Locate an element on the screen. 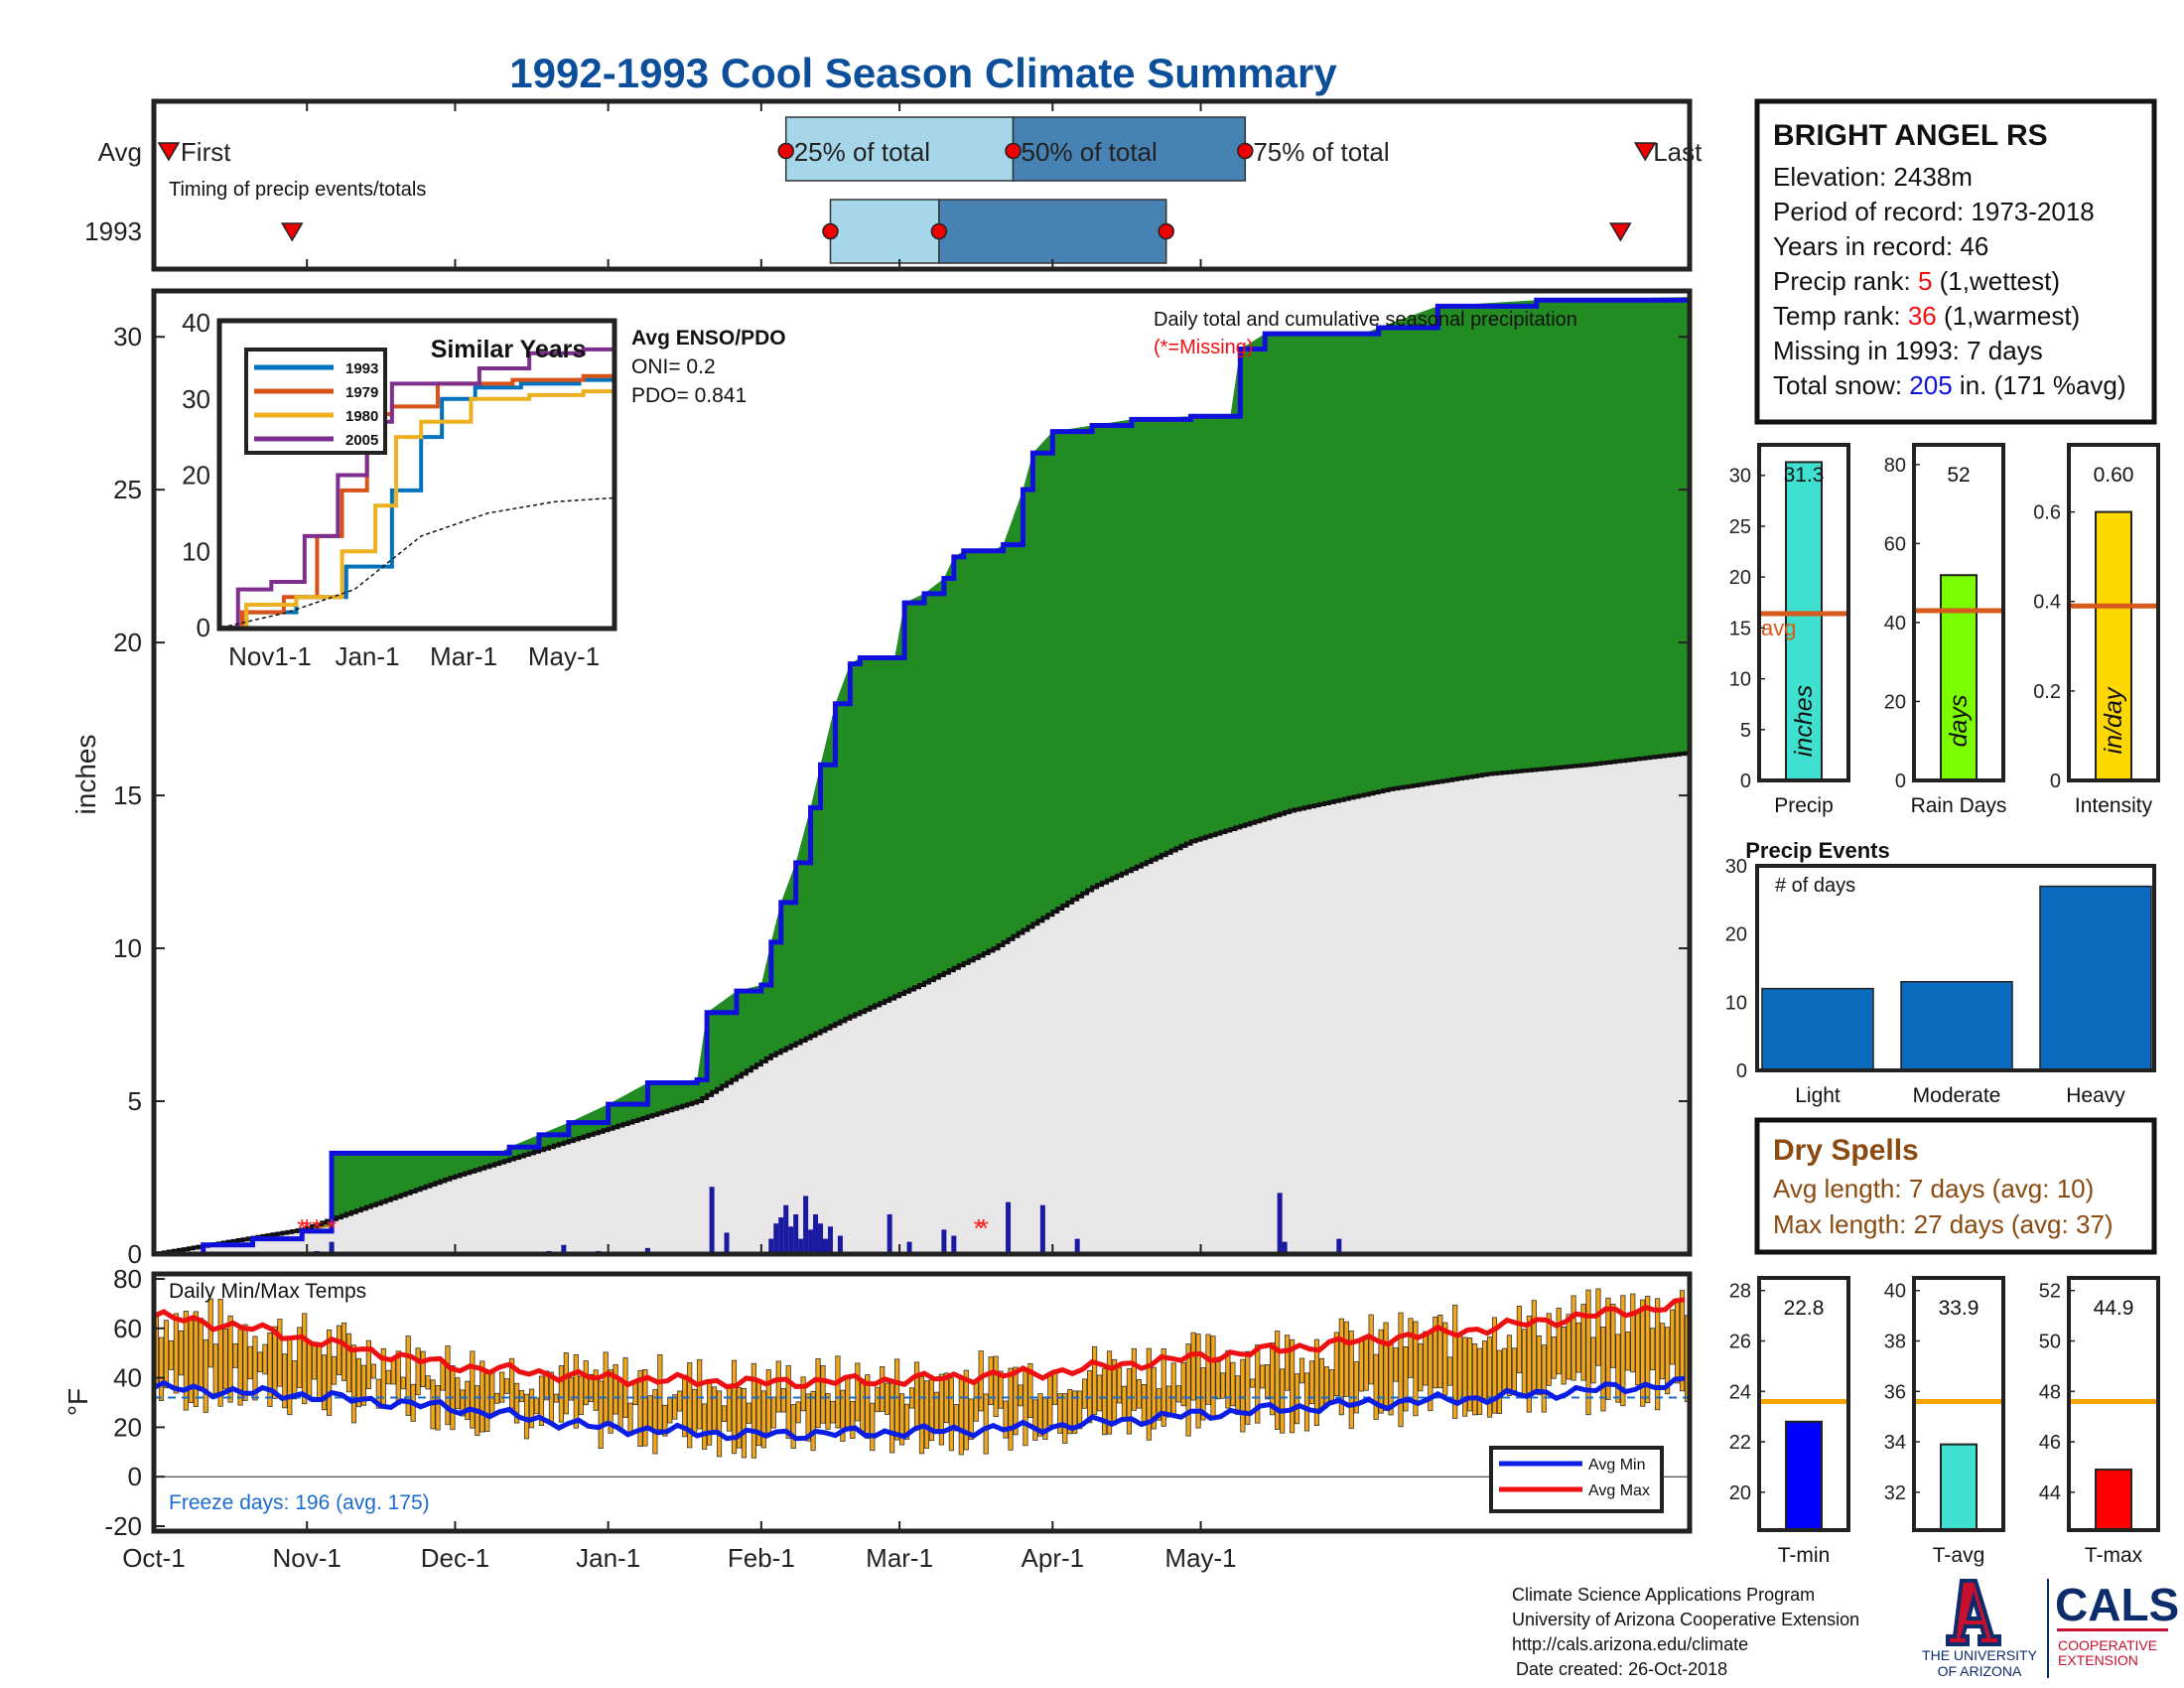 This screenshot has height=1688, width=2184. summary-category-precip-2: Intensity is located at coordinates (2114, 805).